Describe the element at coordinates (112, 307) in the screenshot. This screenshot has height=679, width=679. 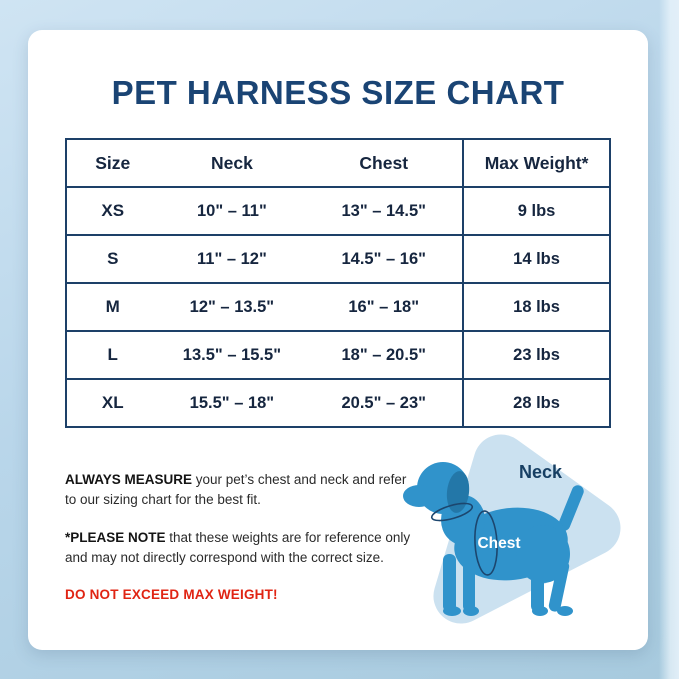
I see `size-cell: M` at that location.